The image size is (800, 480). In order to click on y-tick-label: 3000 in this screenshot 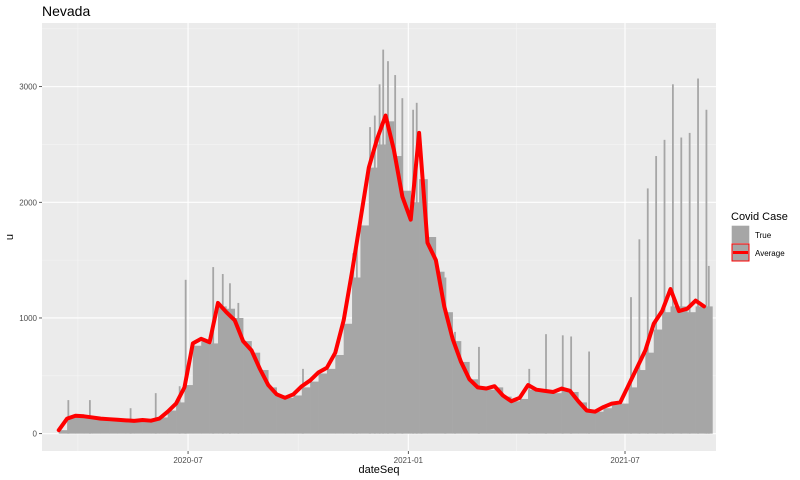, I will do `click(28, 87)`.